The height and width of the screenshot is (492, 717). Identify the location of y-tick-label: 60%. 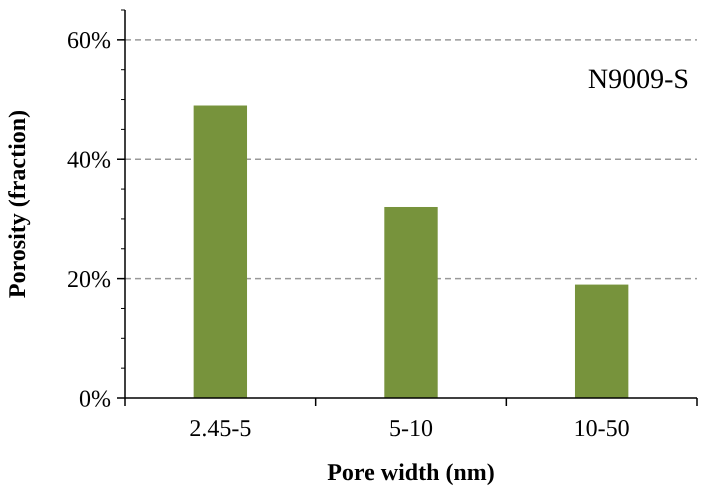
(89, 41).